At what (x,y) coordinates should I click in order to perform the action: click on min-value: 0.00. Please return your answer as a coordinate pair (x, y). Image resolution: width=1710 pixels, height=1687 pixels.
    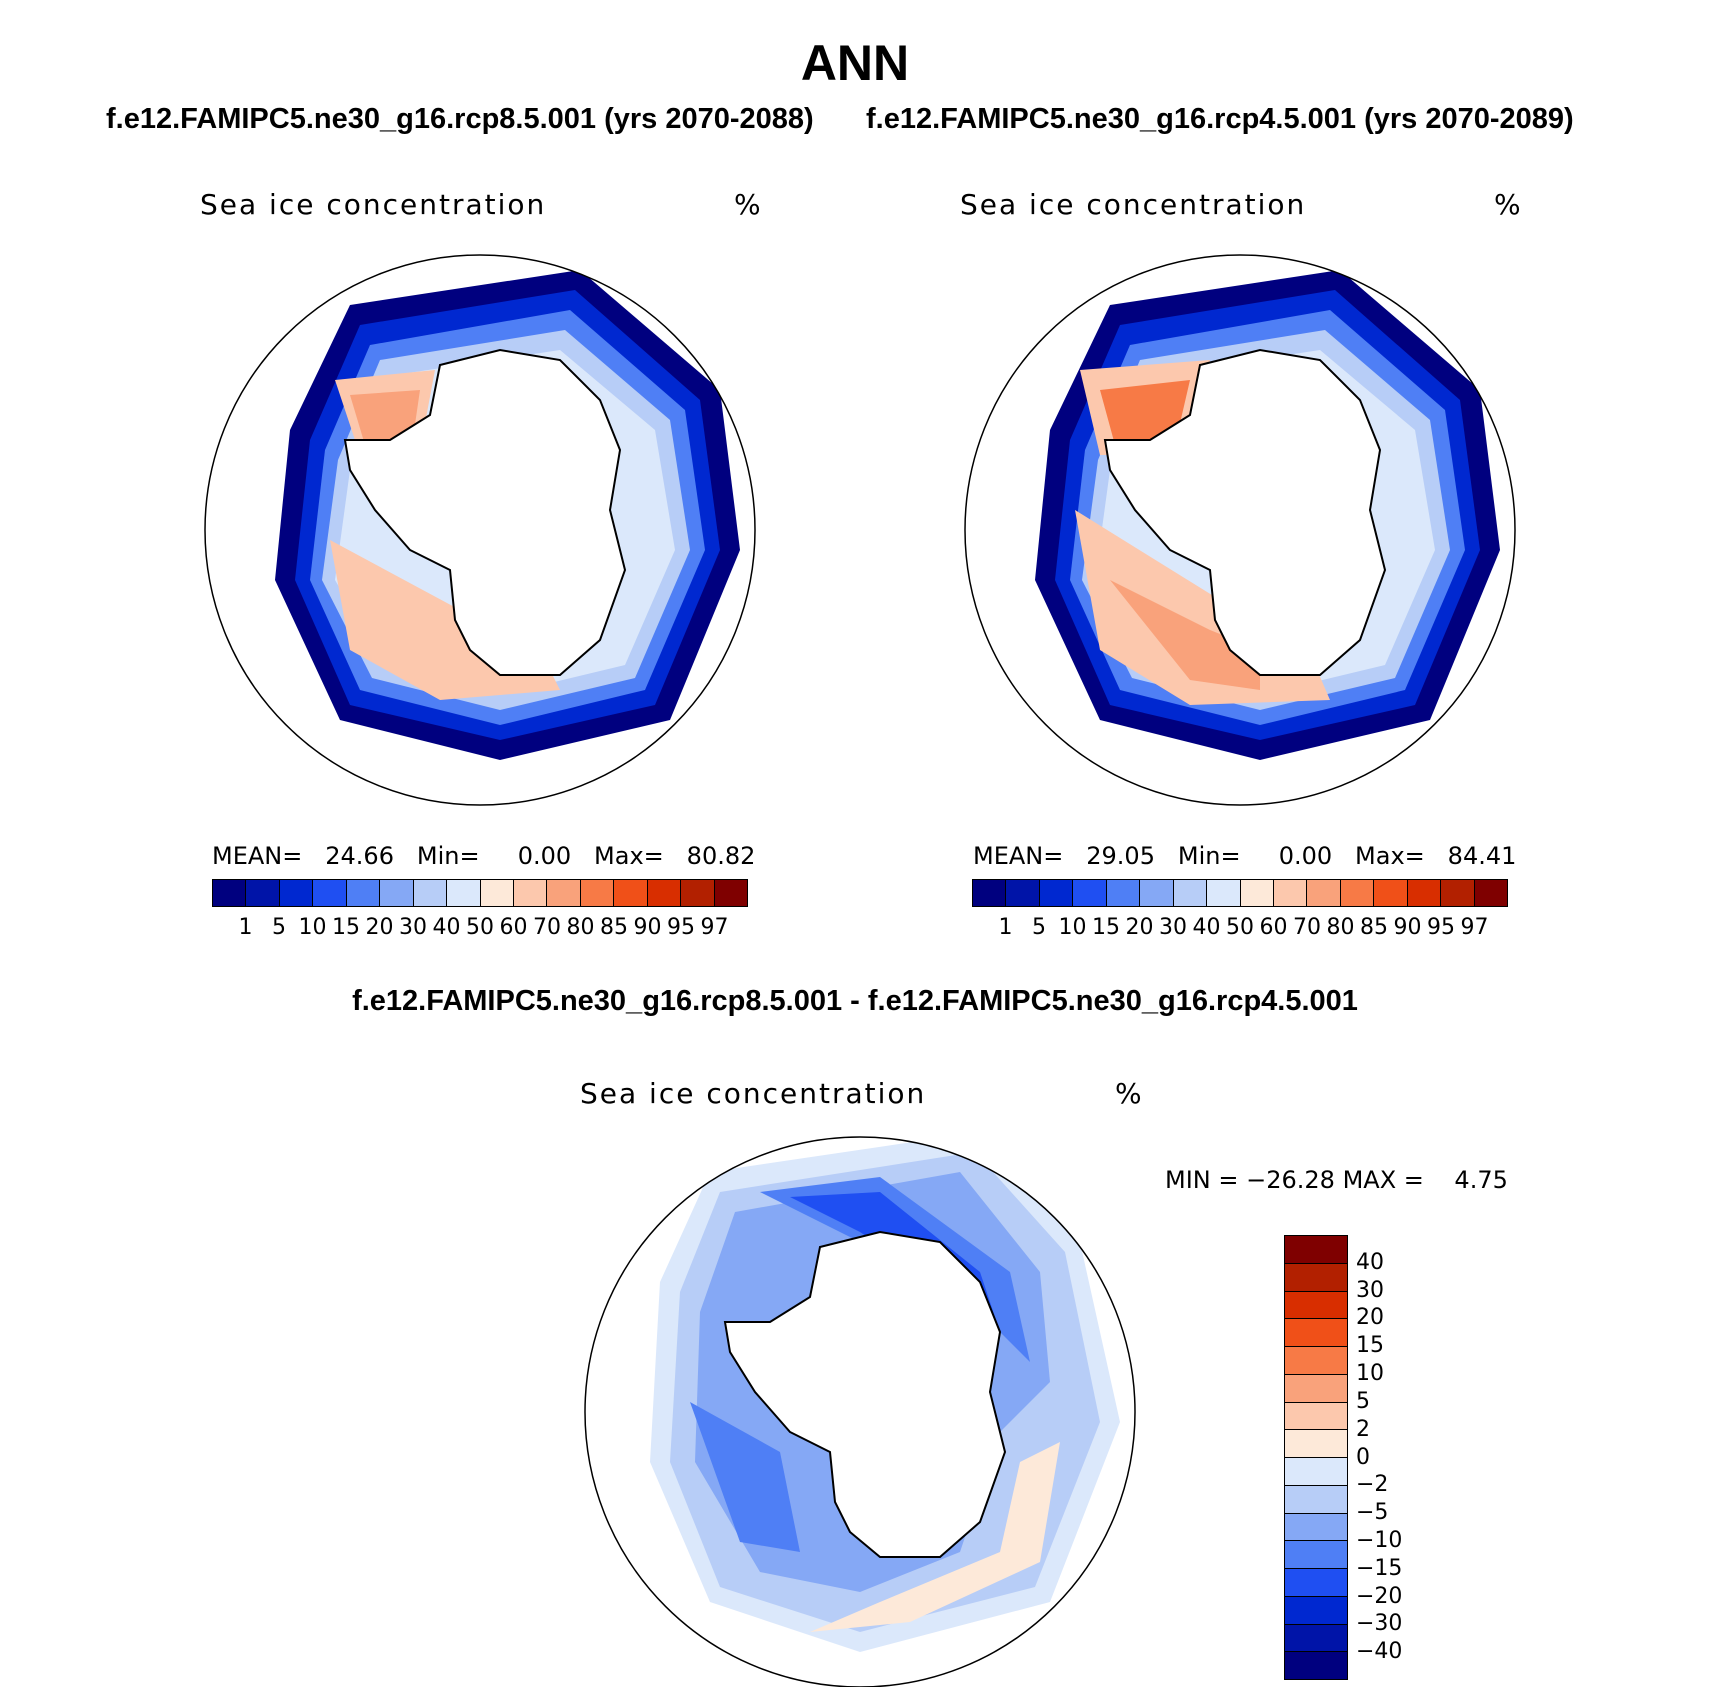
    Looking at the image, I should click on (1305, 856).